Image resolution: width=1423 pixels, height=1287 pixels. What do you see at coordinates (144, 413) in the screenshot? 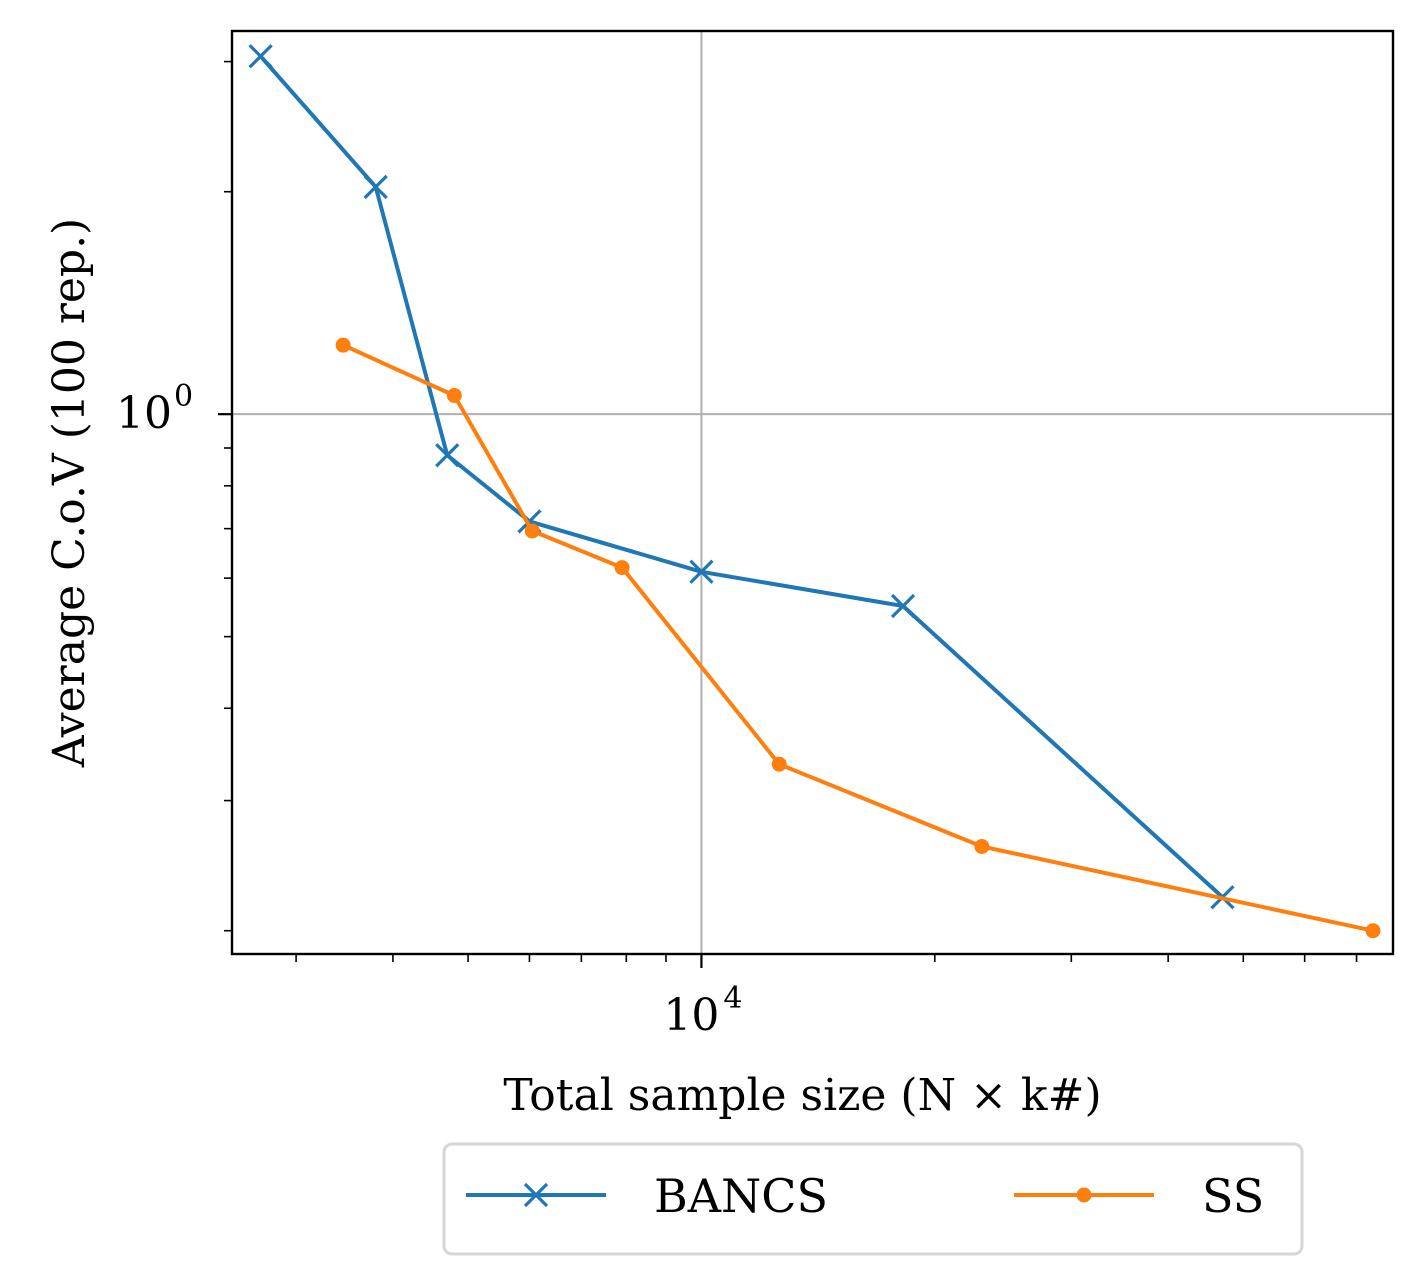
I see `y-tick-label: 10` at bounding box center [144, 413].